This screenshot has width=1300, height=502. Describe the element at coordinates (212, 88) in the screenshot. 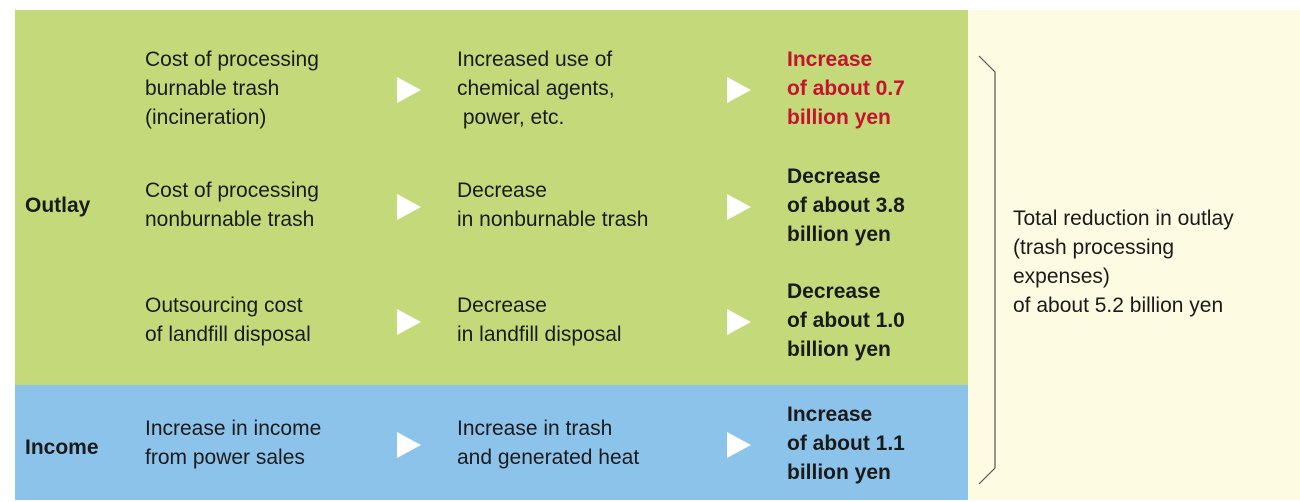

I see `text-line: burnable trash` at that location.